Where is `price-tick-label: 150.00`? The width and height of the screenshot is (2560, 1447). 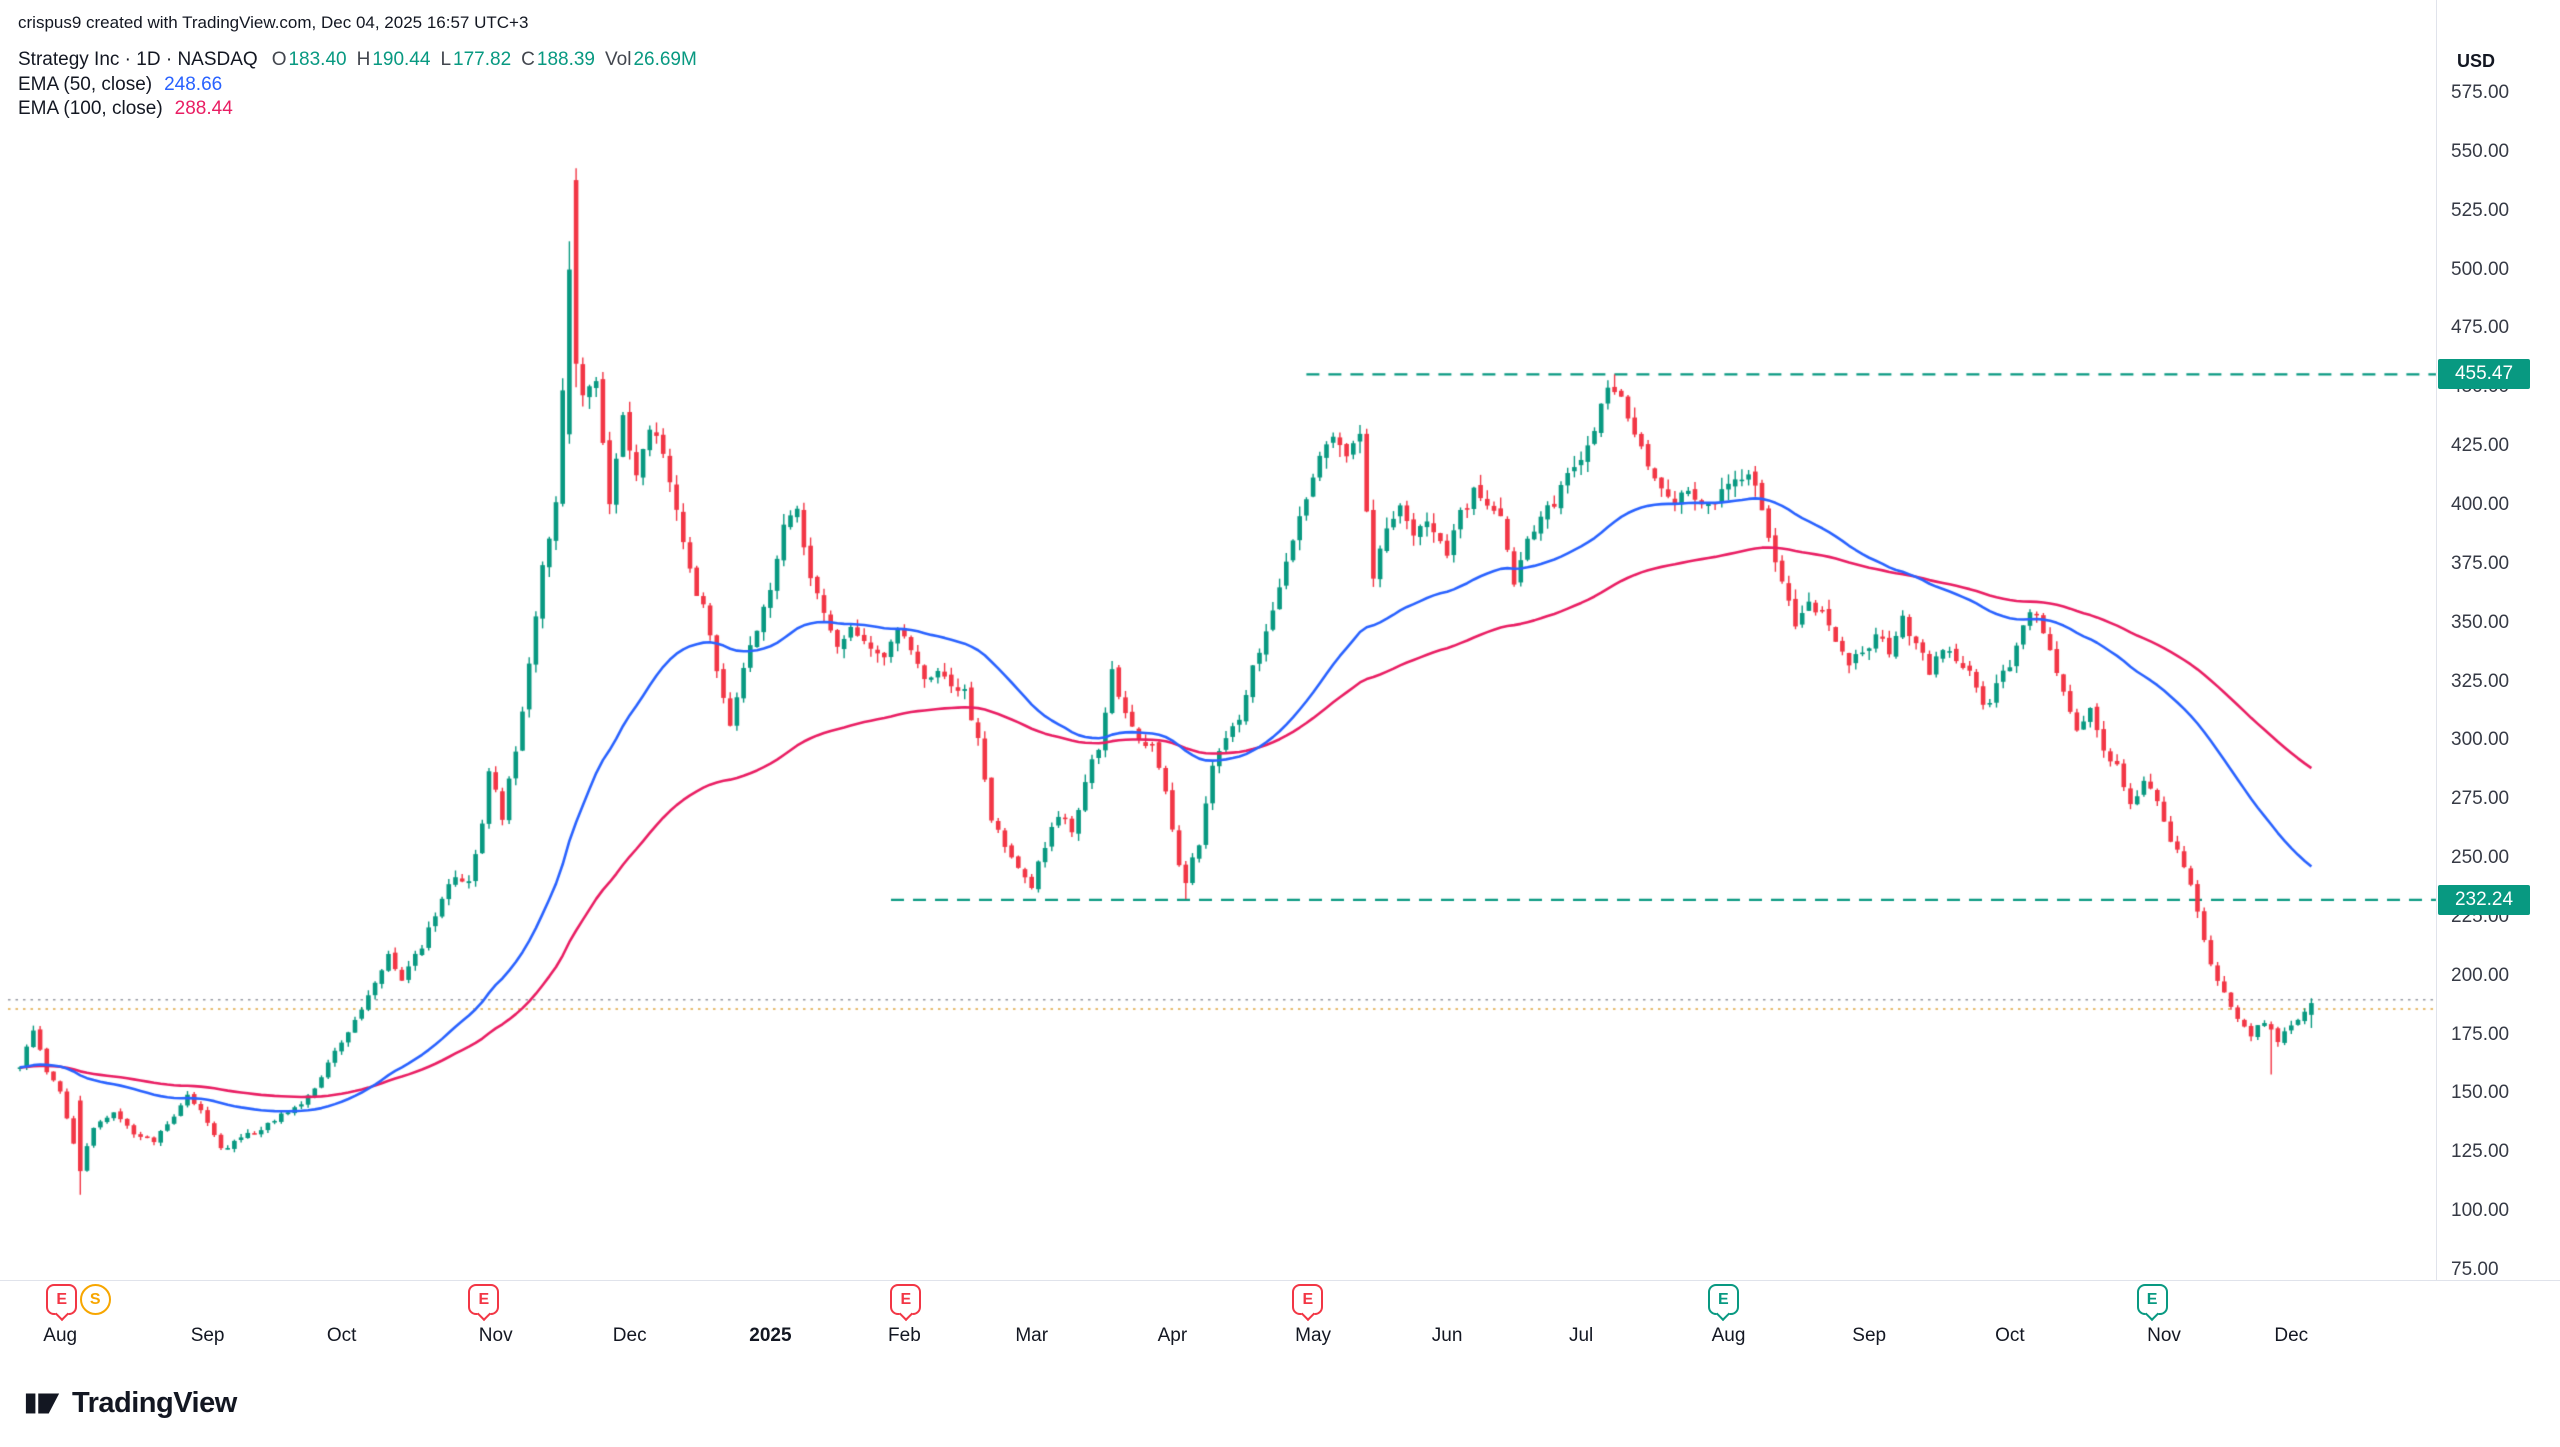 price-tick-label: 150.00 is located at coordinates (2480, 1093).